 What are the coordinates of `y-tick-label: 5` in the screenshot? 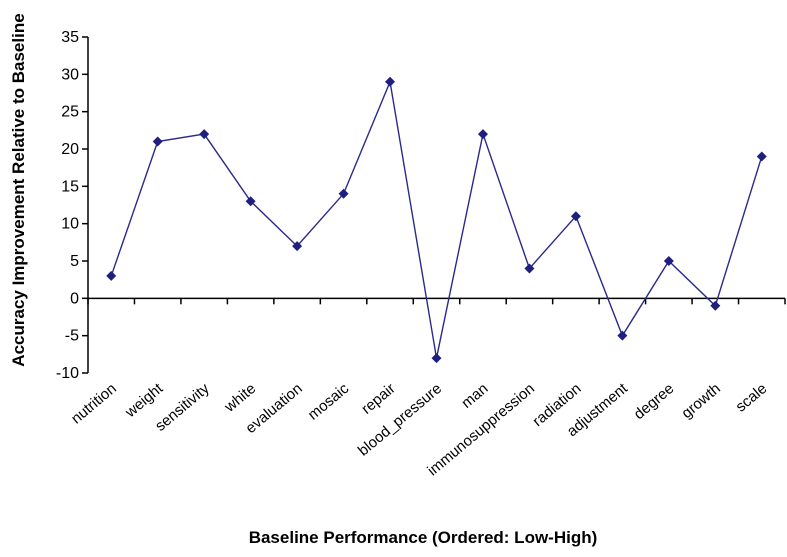 It's located at (74, 261).